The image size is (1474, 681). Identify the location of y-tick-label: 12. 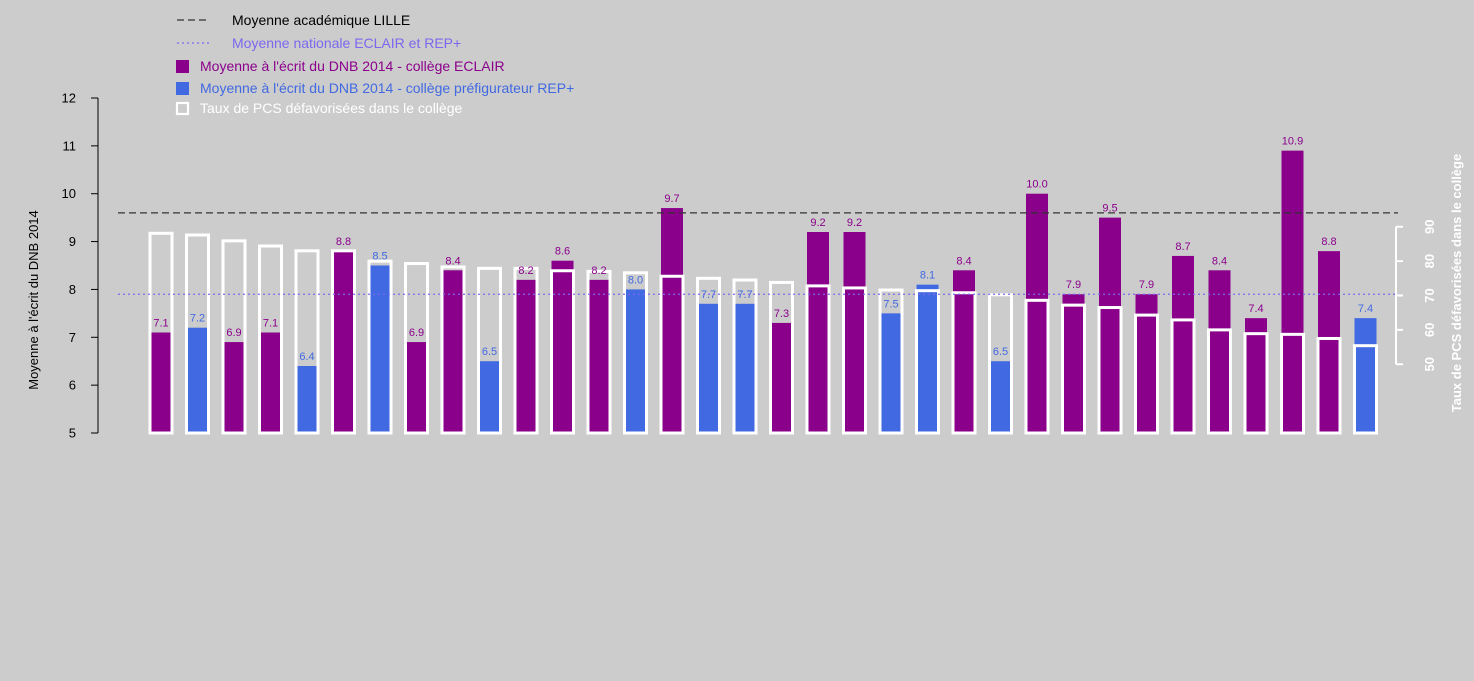
(69, 98).